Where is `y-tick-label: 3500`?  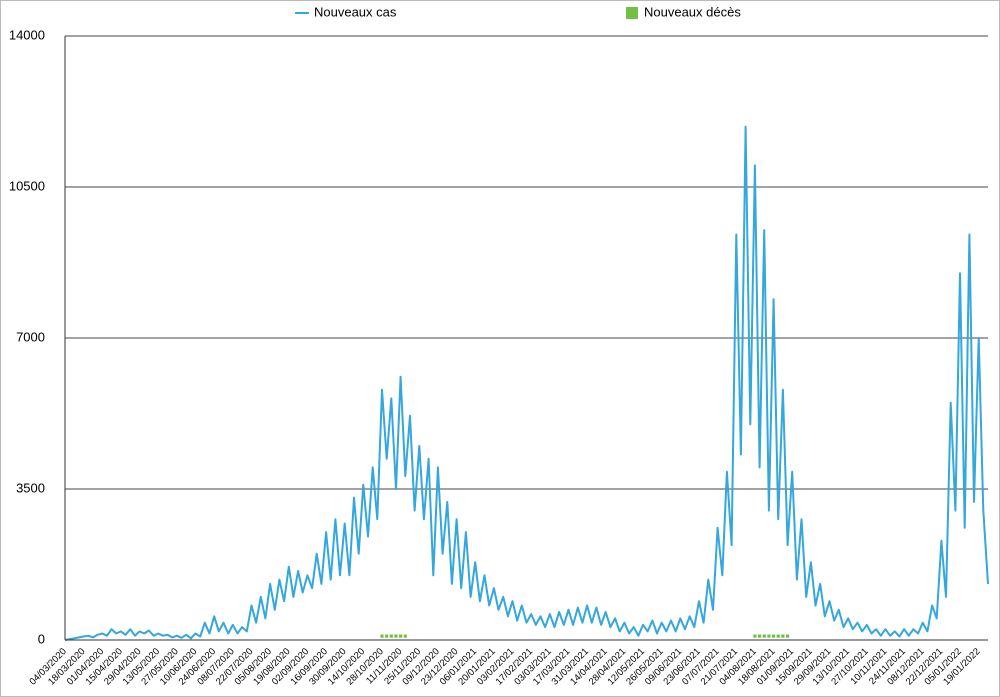 y-tick-label: 3500 is located at coordinates (30, 487).